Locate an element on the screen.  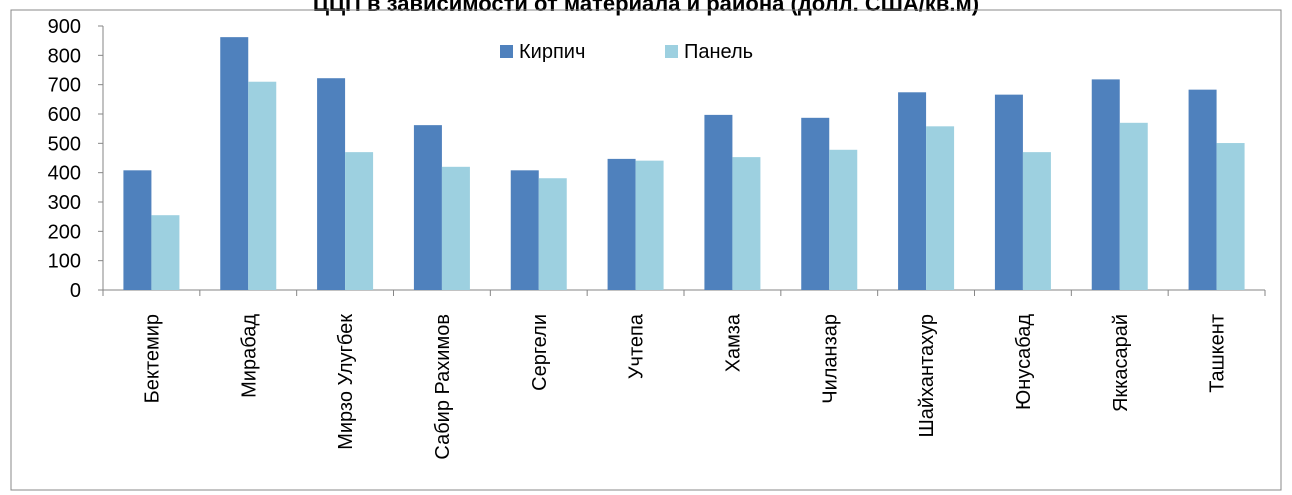
x-tick-label: Хамза is located at coordinates (733, 342).